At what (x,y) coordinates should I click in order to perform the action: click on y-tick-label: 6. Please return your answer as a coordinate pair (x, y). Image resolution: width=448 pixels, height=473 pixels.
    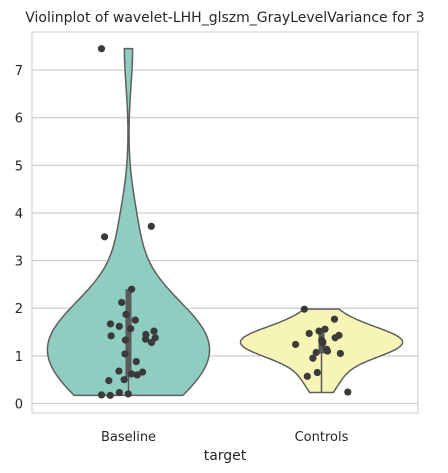
    Looking at the image, I should click on (19, 119).